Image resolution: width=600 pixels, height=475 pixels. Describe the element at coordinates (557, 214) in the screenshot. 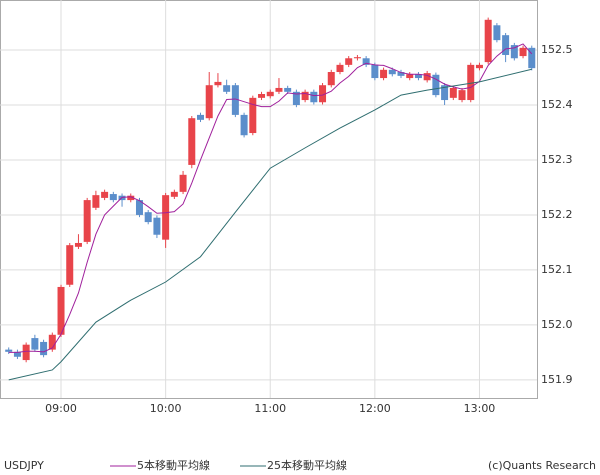

I see `y-tick-label: 152.2` at that location.